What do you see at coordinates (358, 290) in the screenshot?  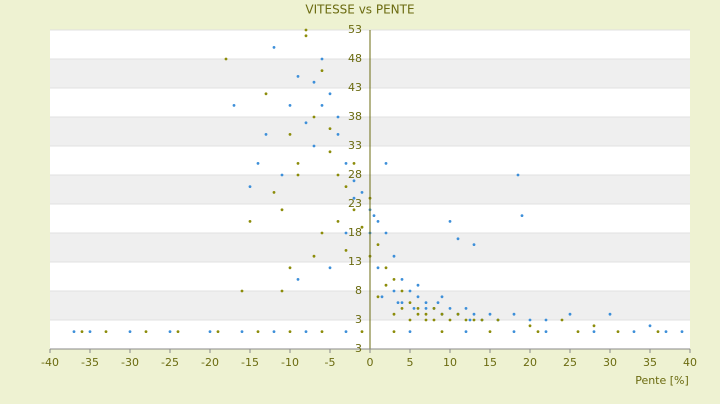 I see `y-tick-label: 8` at bounding box center [358, 290].